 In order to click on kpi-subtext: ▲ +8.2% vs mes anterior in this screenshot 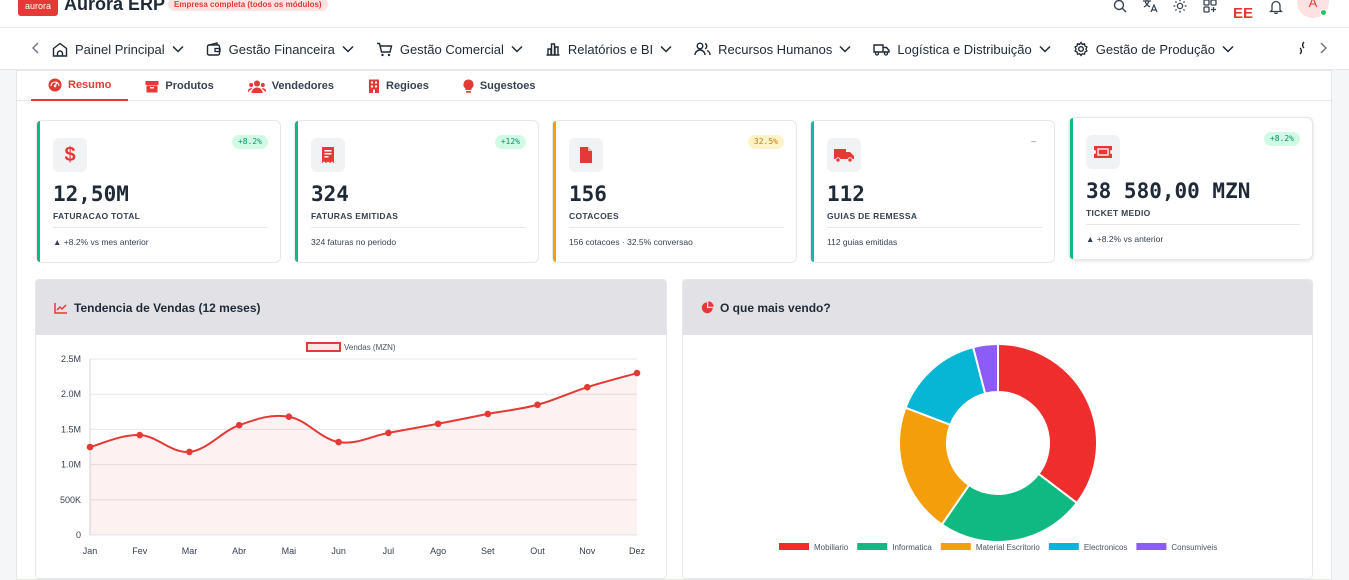, I will do `click(101, 242)`.